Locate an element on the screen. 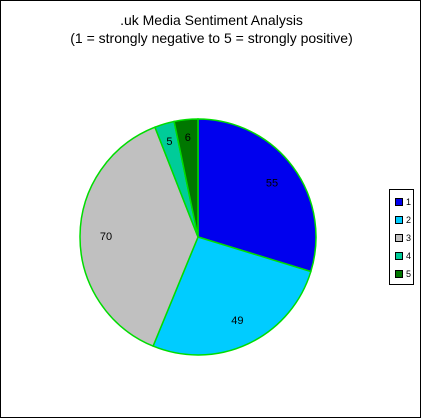  legend-label-1: 1 is located at coordinates (409, 202).